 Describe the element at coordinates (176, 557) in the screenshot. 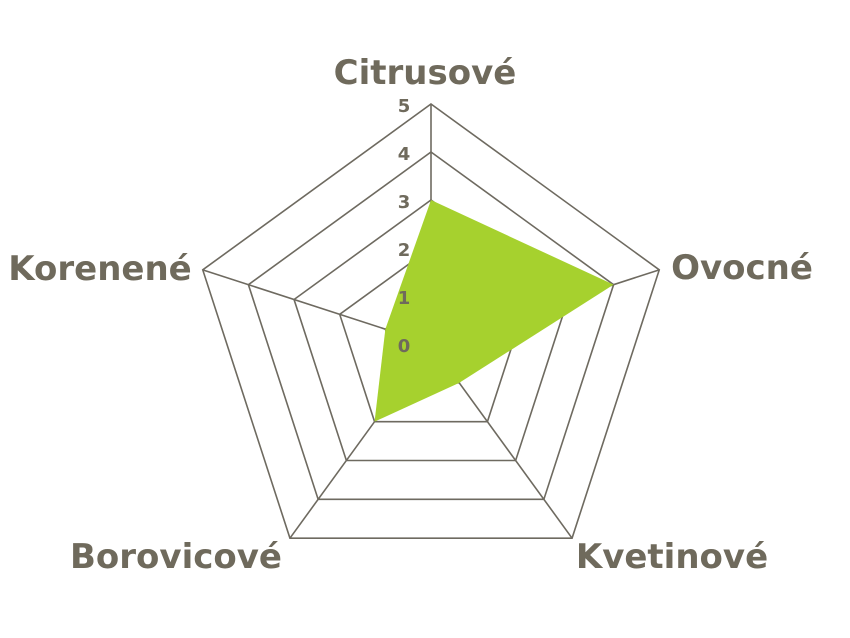

I see `axis-label-borovicove: Borovicové` at that location.